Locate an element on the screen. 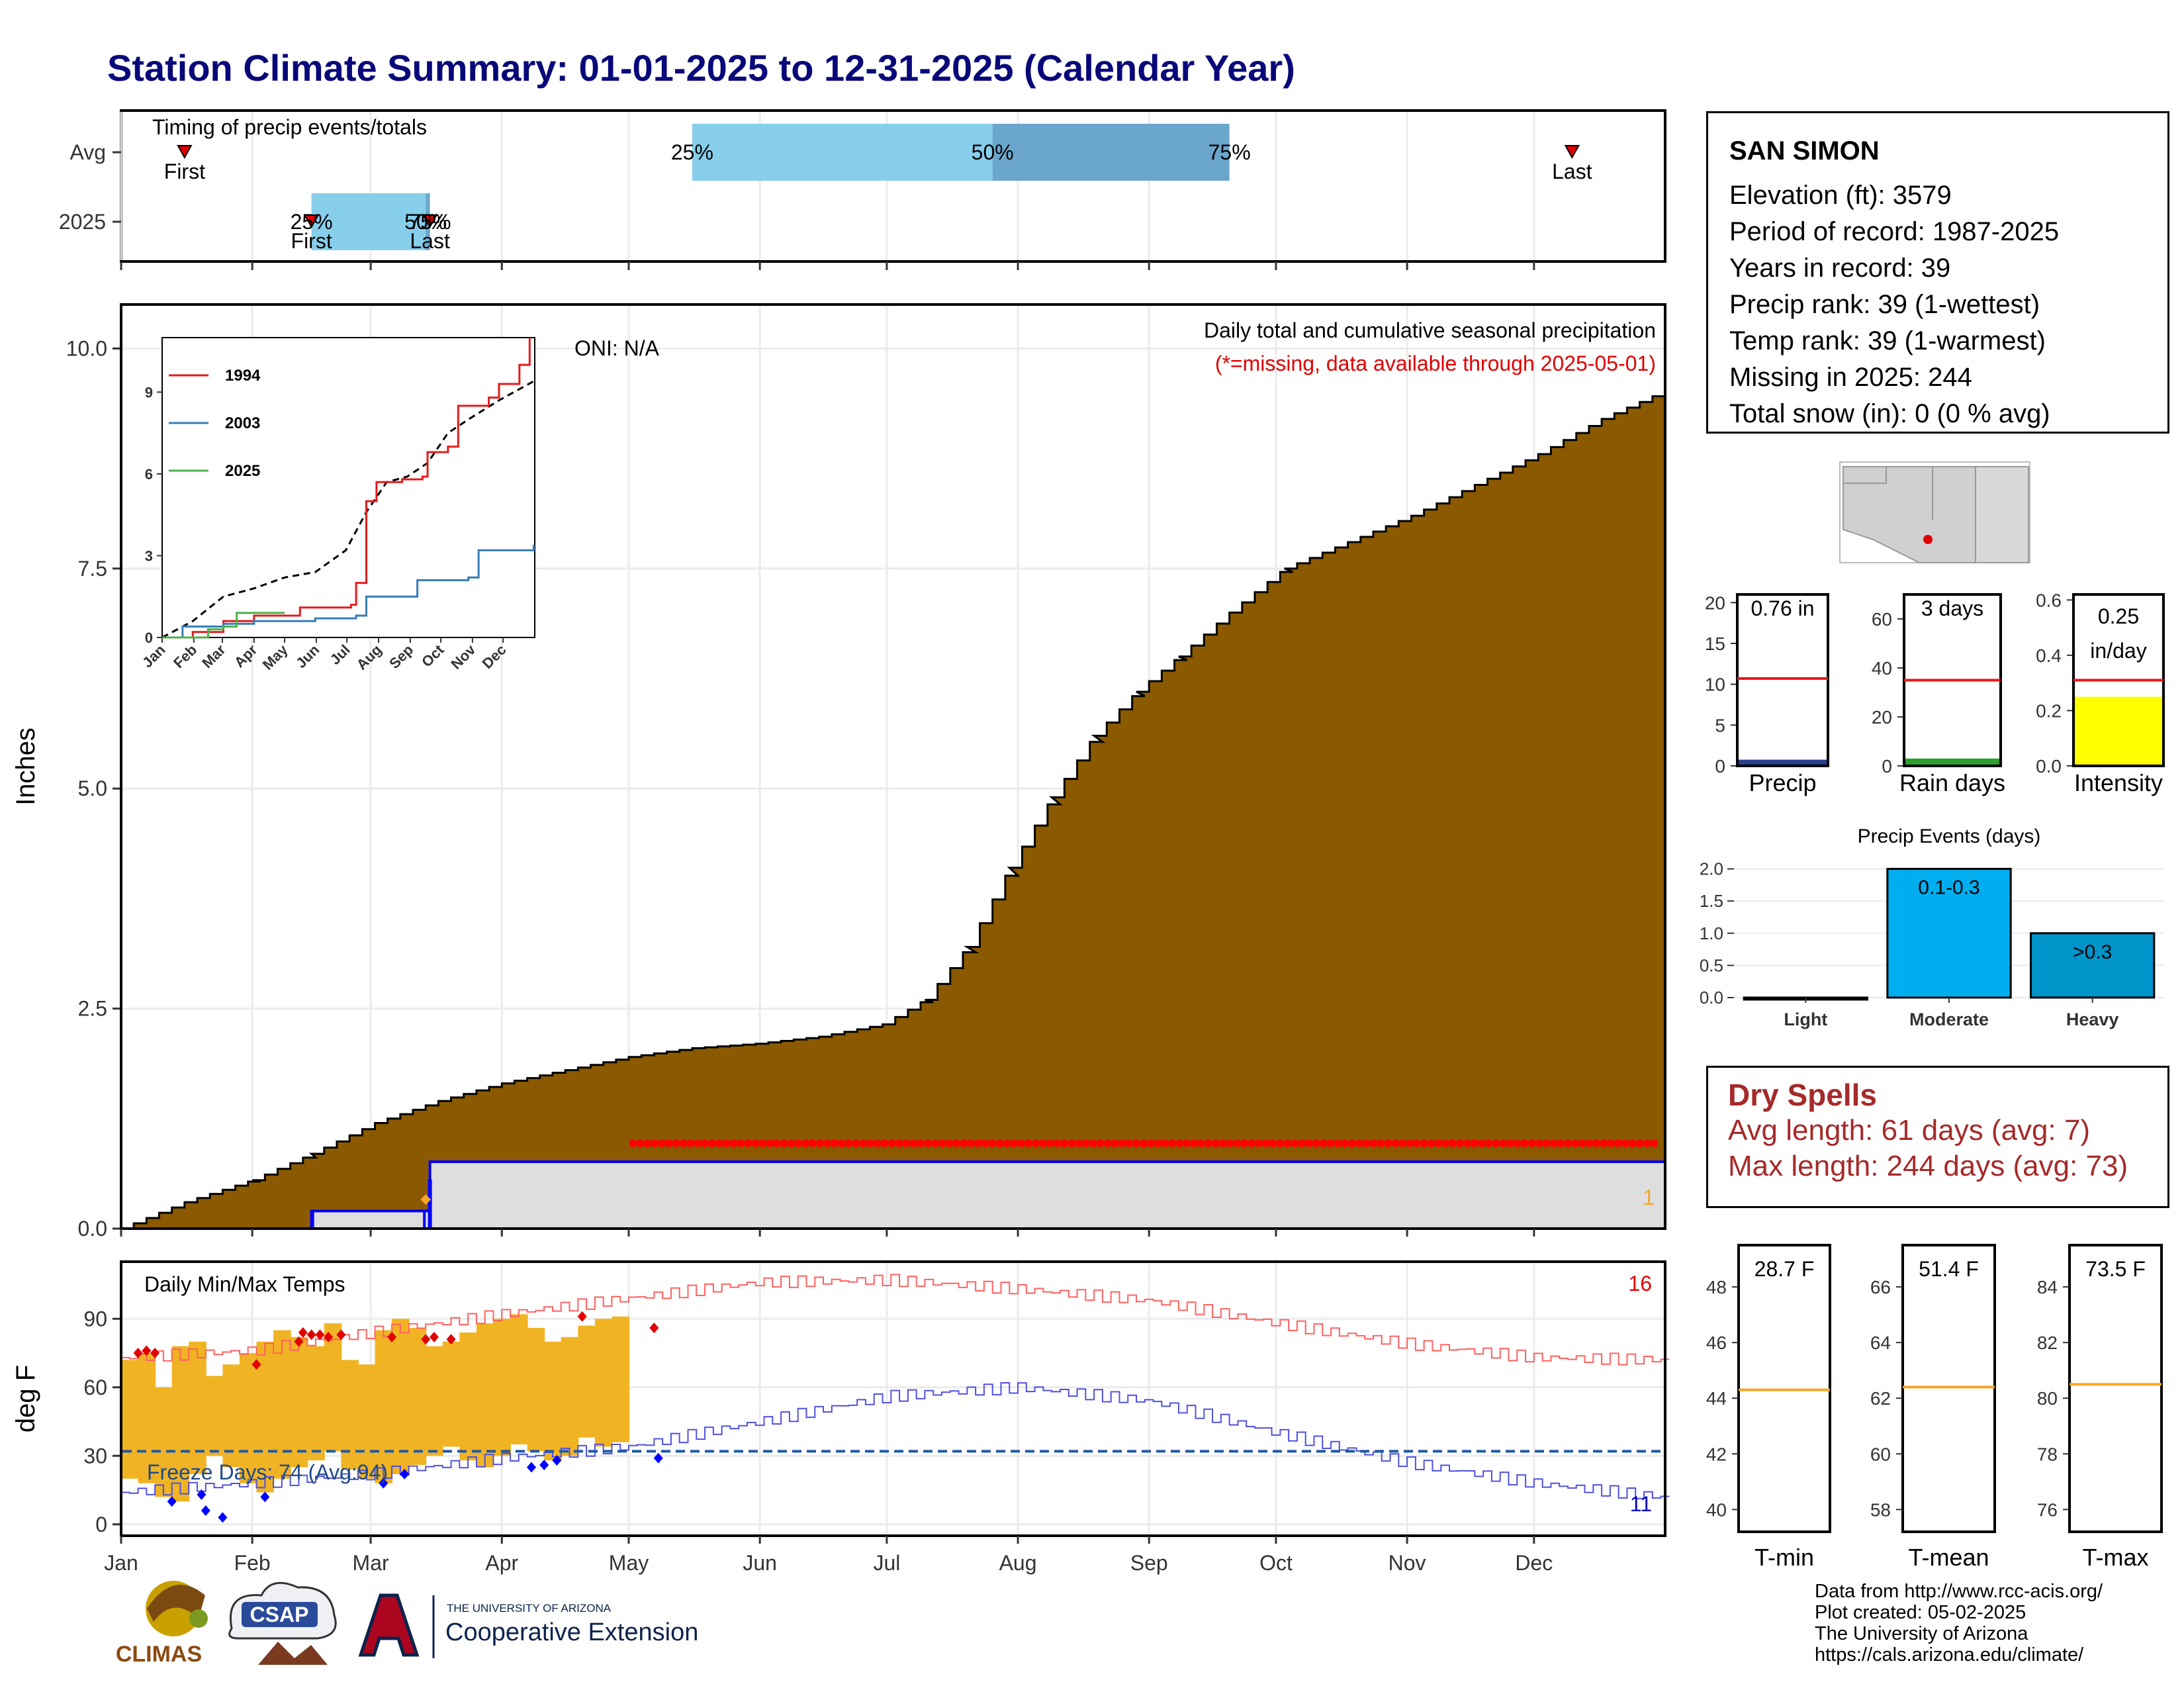 The width and height of the screenshot is (2184, 1688). cold-count: 11 is located at coordinates (1641, 1504).